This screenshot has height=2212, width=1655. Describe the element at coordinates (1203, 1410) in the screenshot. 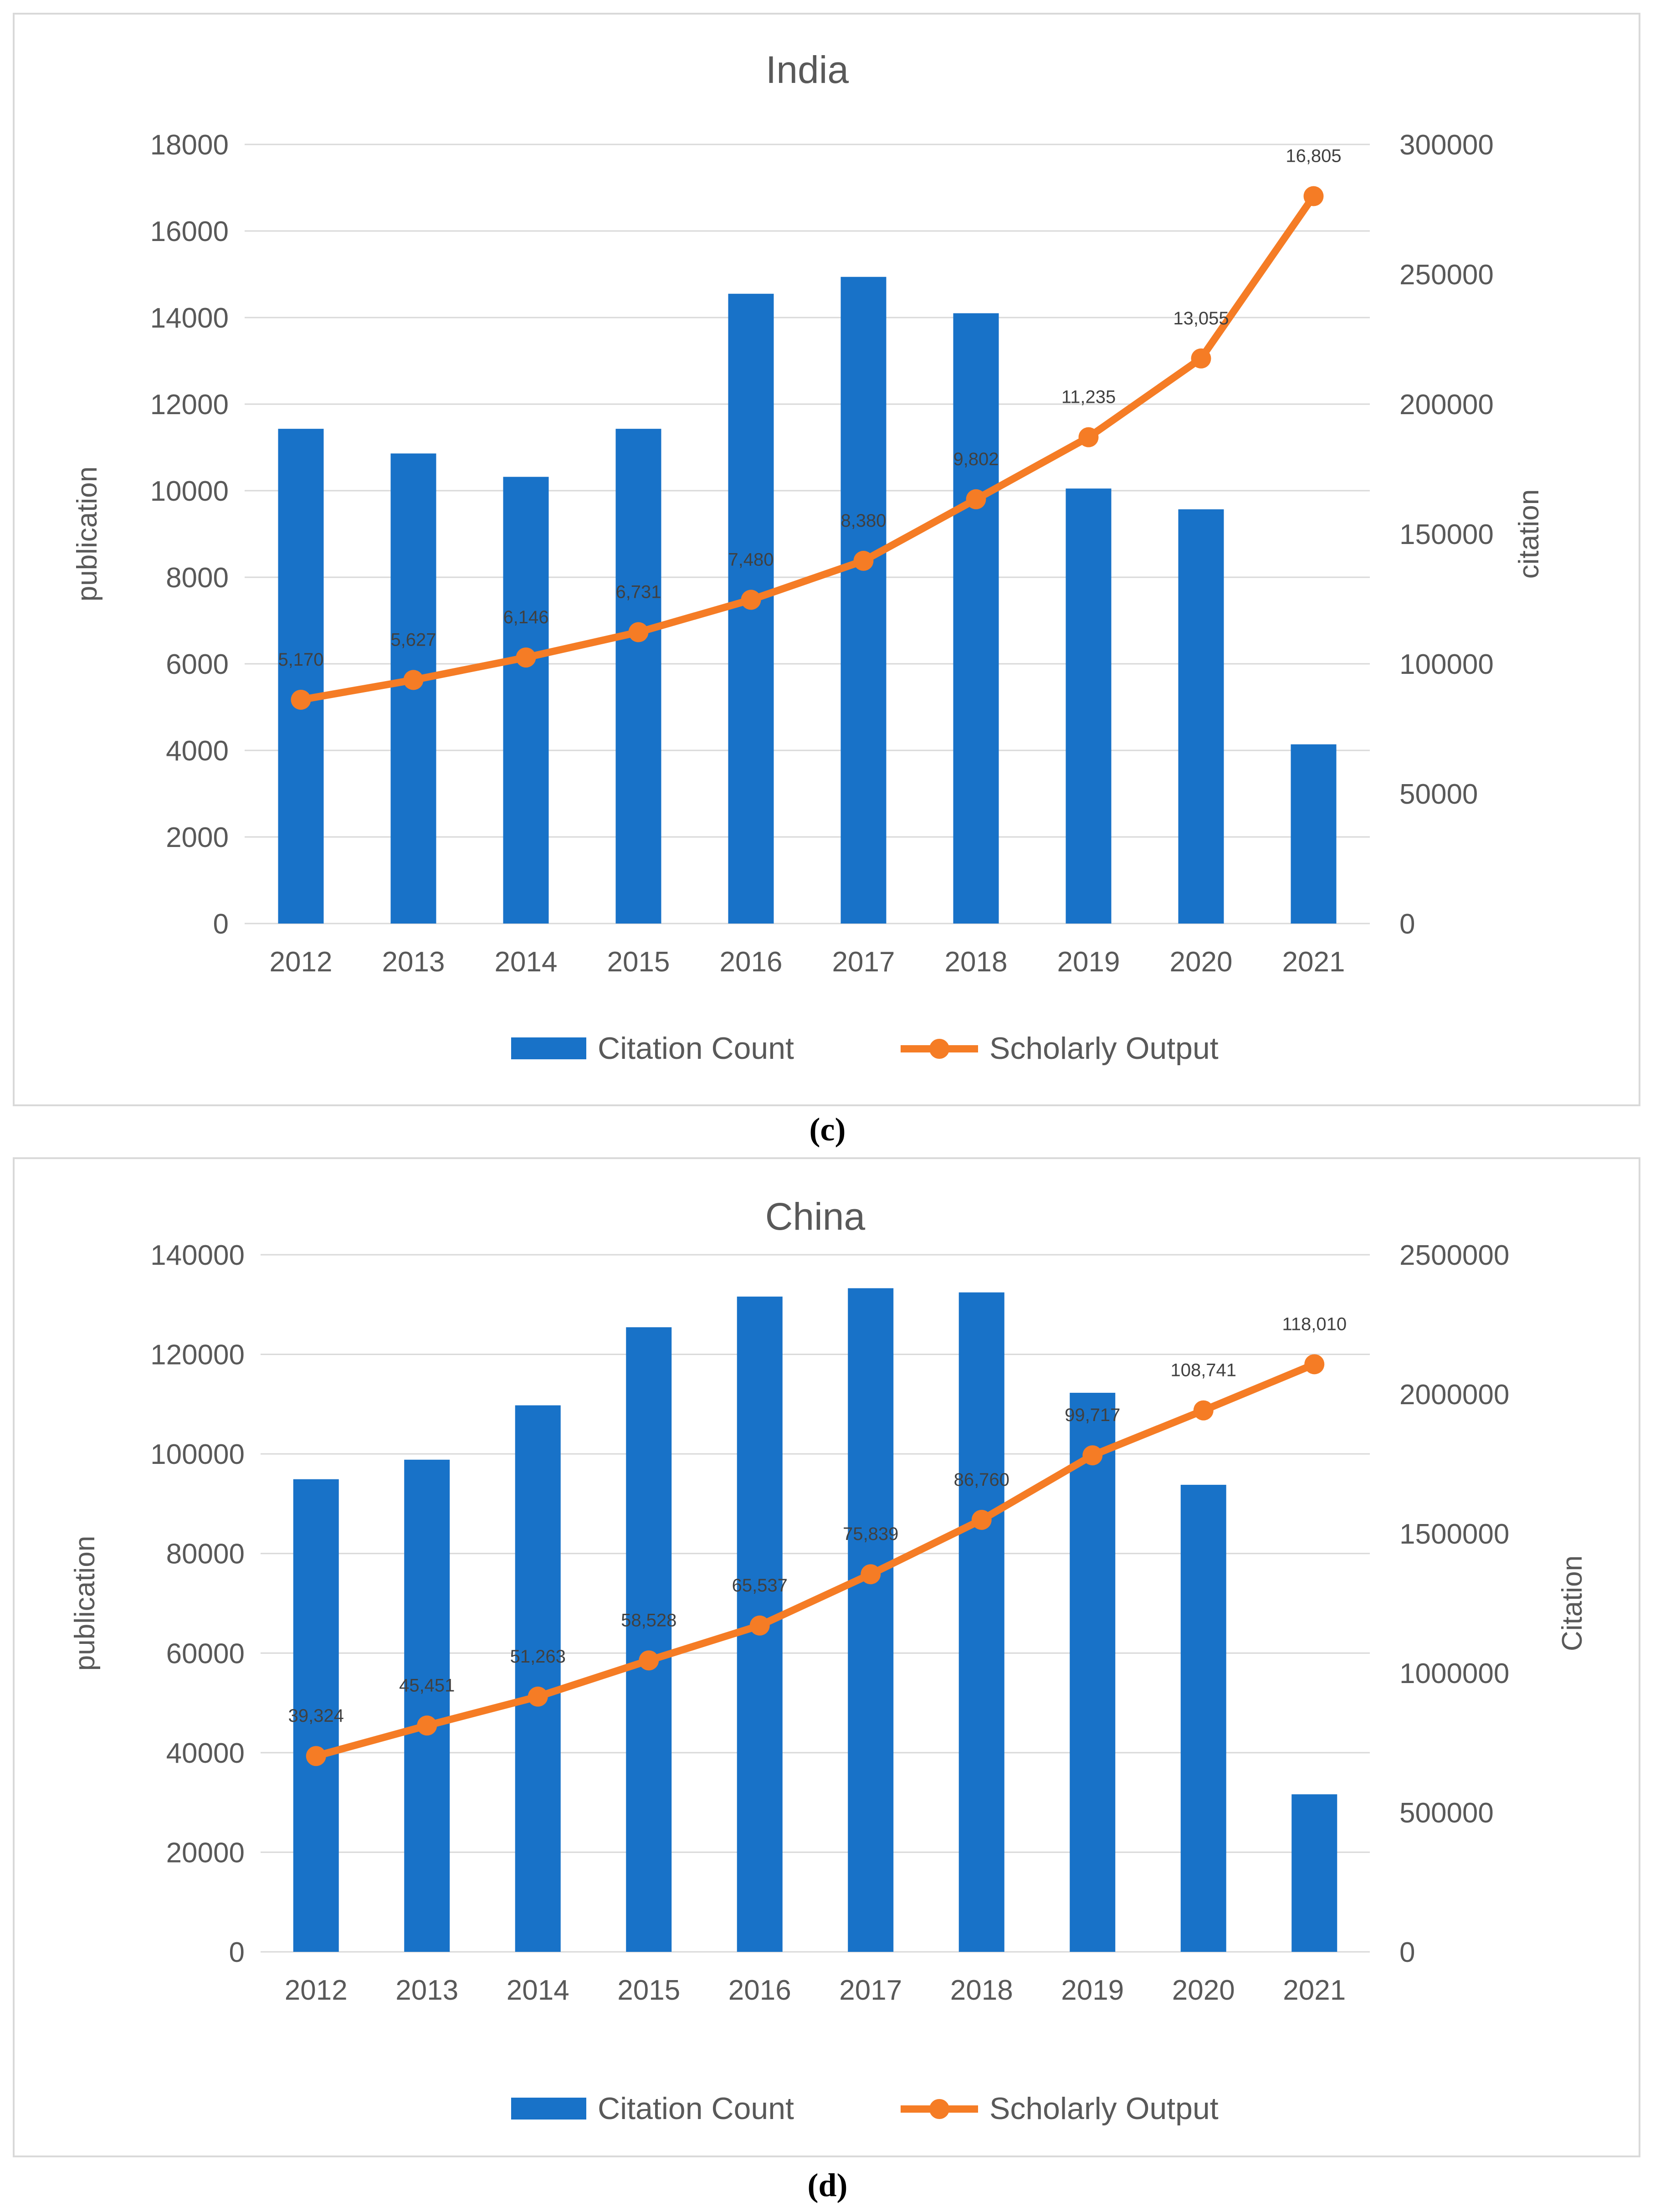

I see `point-scholarly-2020` at that location.